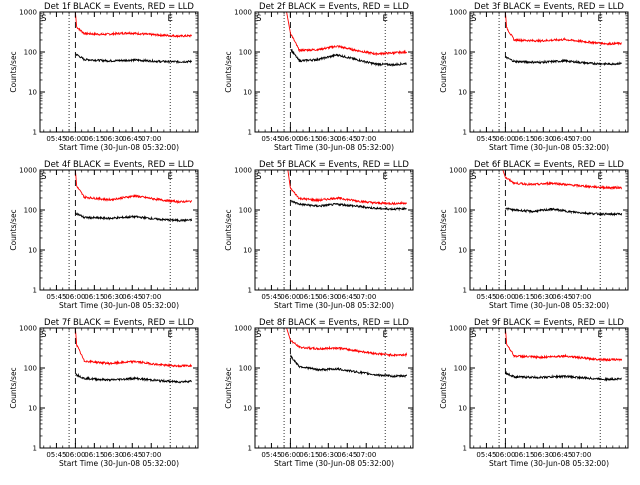 This screenshot has height=485, width=640. Describe the element at coordinates (549, 165) in the screenshot. I see `panel-title: Det 6f BLACK = Events, RED = LLD` at that location.